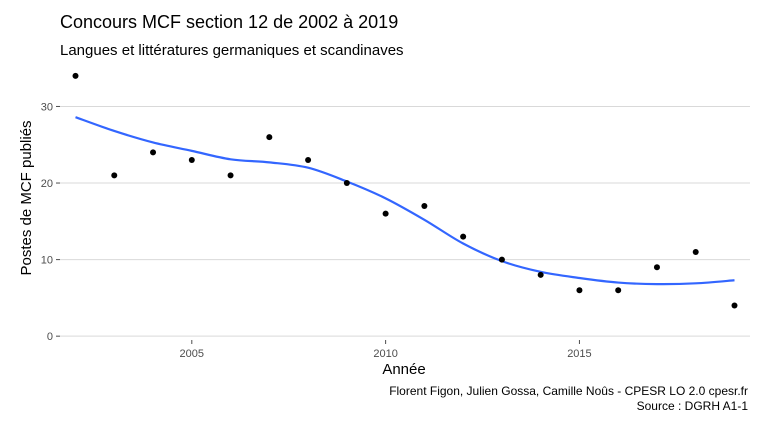 This screenshot has height=432, width=768. What do you see at coordinates (403, 369) in the screenshot?
I see `x-axis-title: Année` at bounding box center [403, 369].